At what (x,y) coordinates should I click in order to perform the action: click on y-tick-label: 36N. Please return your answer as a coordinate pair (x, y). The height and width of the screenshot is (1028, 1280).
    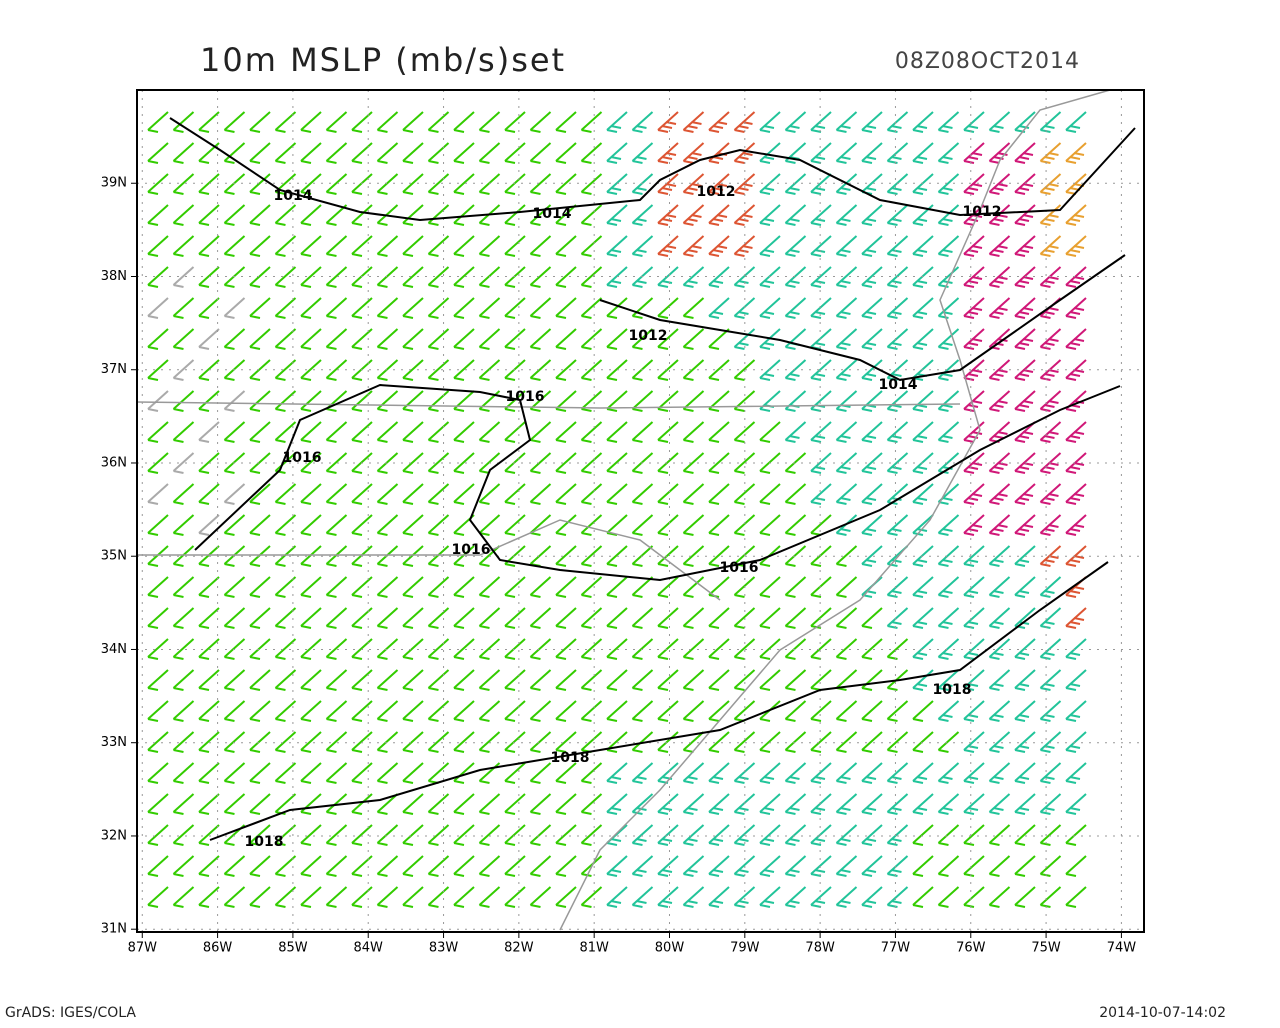
    Looking at the image, I should click on (114, 462).